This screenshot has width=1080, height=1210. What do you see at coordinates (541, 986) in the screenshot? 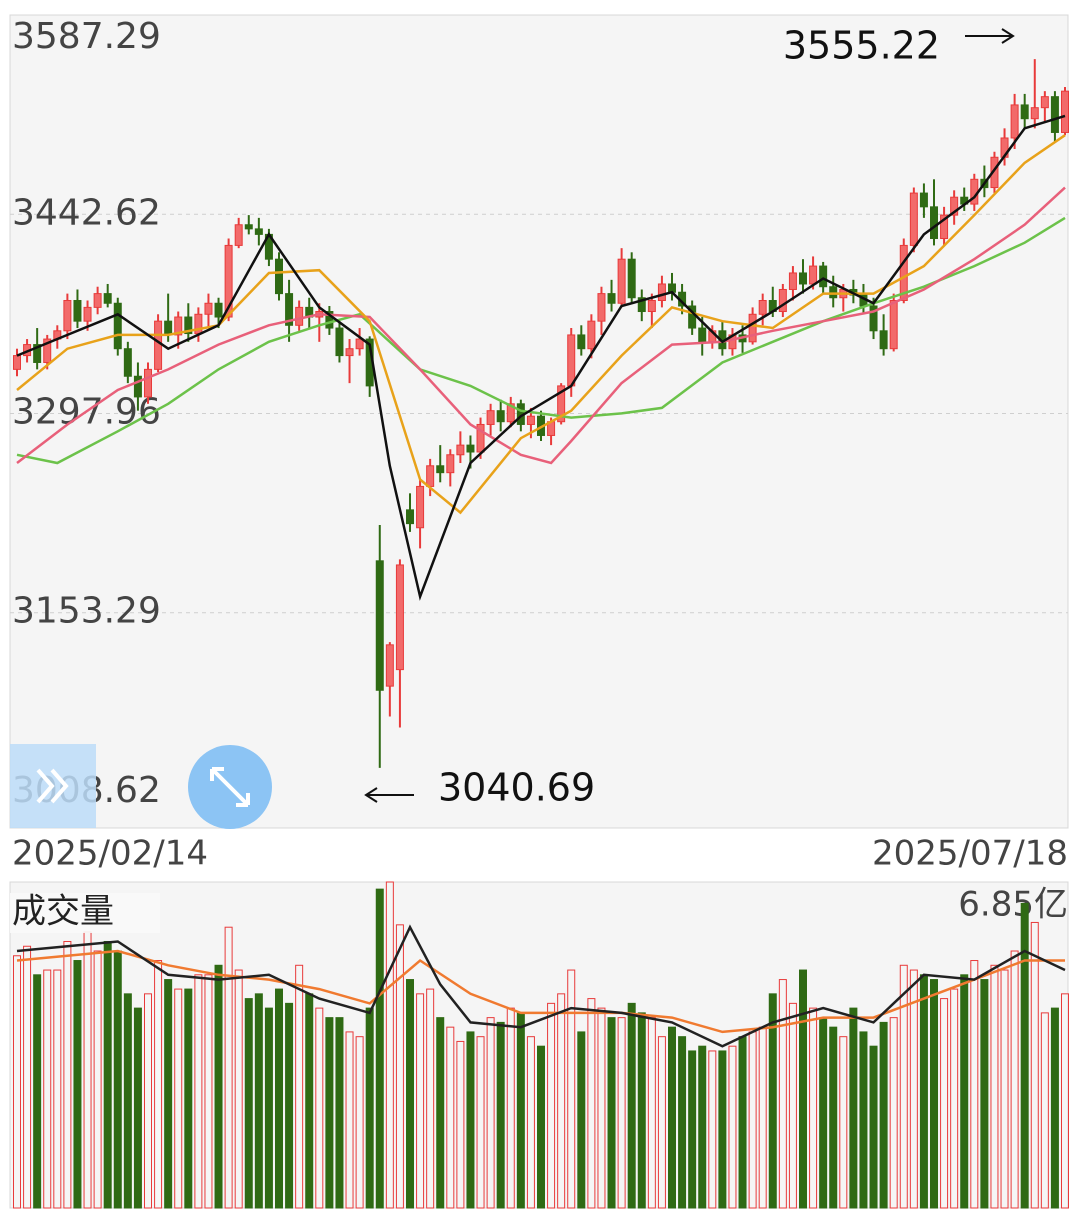
I see `ma-line` at bounding box center [541, 986].